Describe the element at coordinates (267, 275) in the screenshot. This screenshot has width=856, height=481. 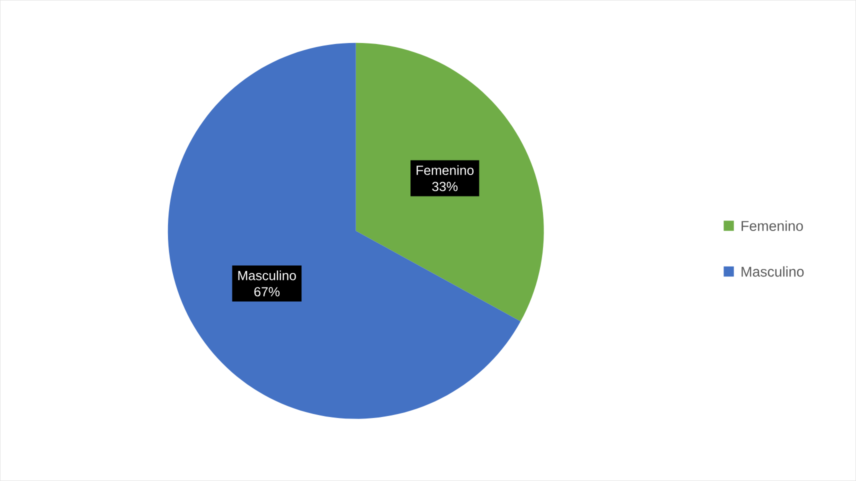
I see `slice-label: Masculino` at that location.